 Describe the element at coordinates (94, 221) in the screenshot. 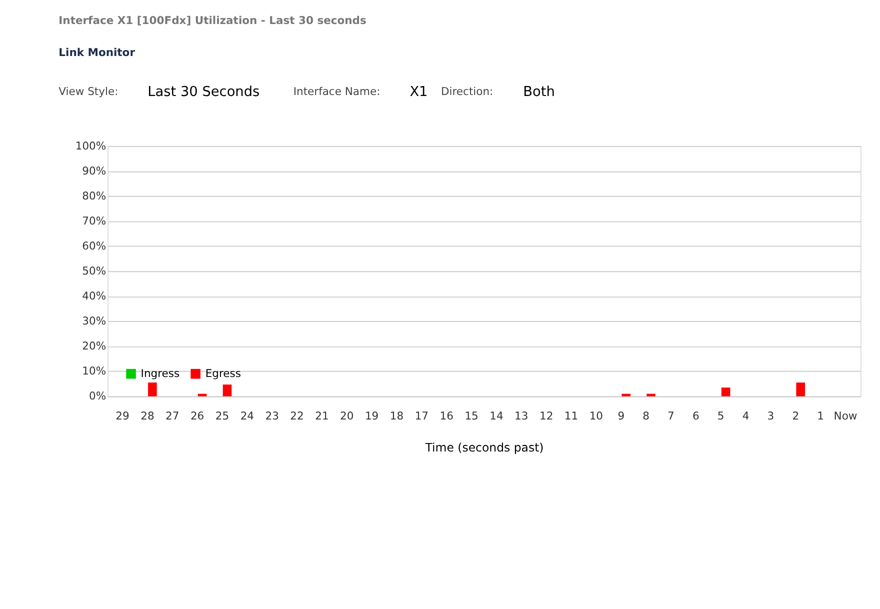

I see `y-tick-label: 70%` at that location.